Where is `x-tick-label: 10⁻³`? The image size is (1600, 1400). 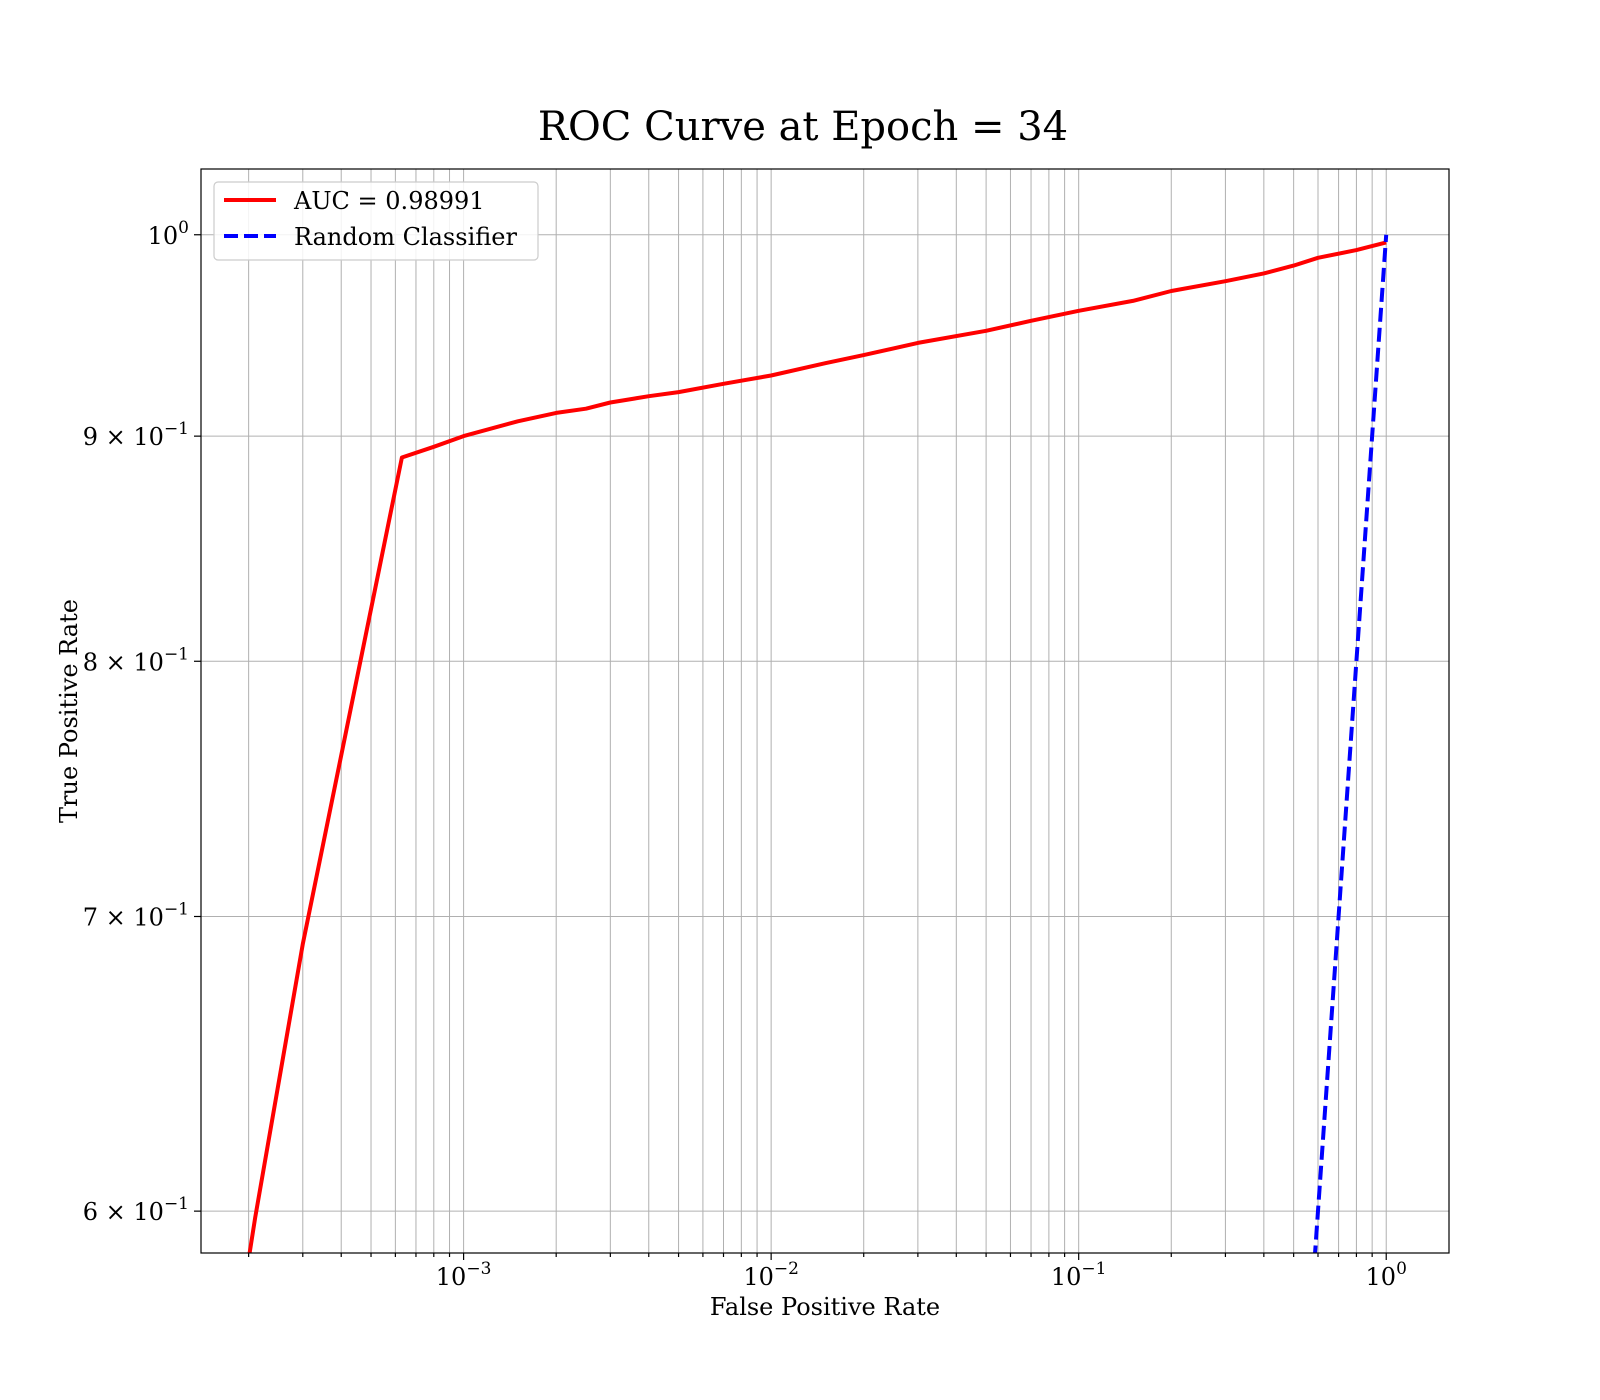 x-tick-label: 10⁻³ is located at coordinates (464, 1275).